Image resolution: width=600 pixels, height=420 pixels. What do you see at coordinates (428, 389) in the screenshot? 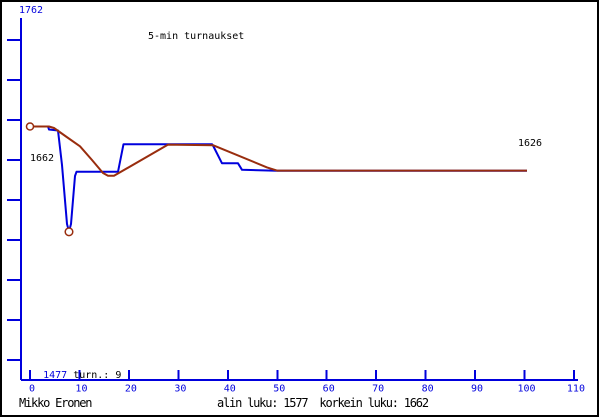
I see `x-axis-tick-label: 80` at bounding box center [428, 389].